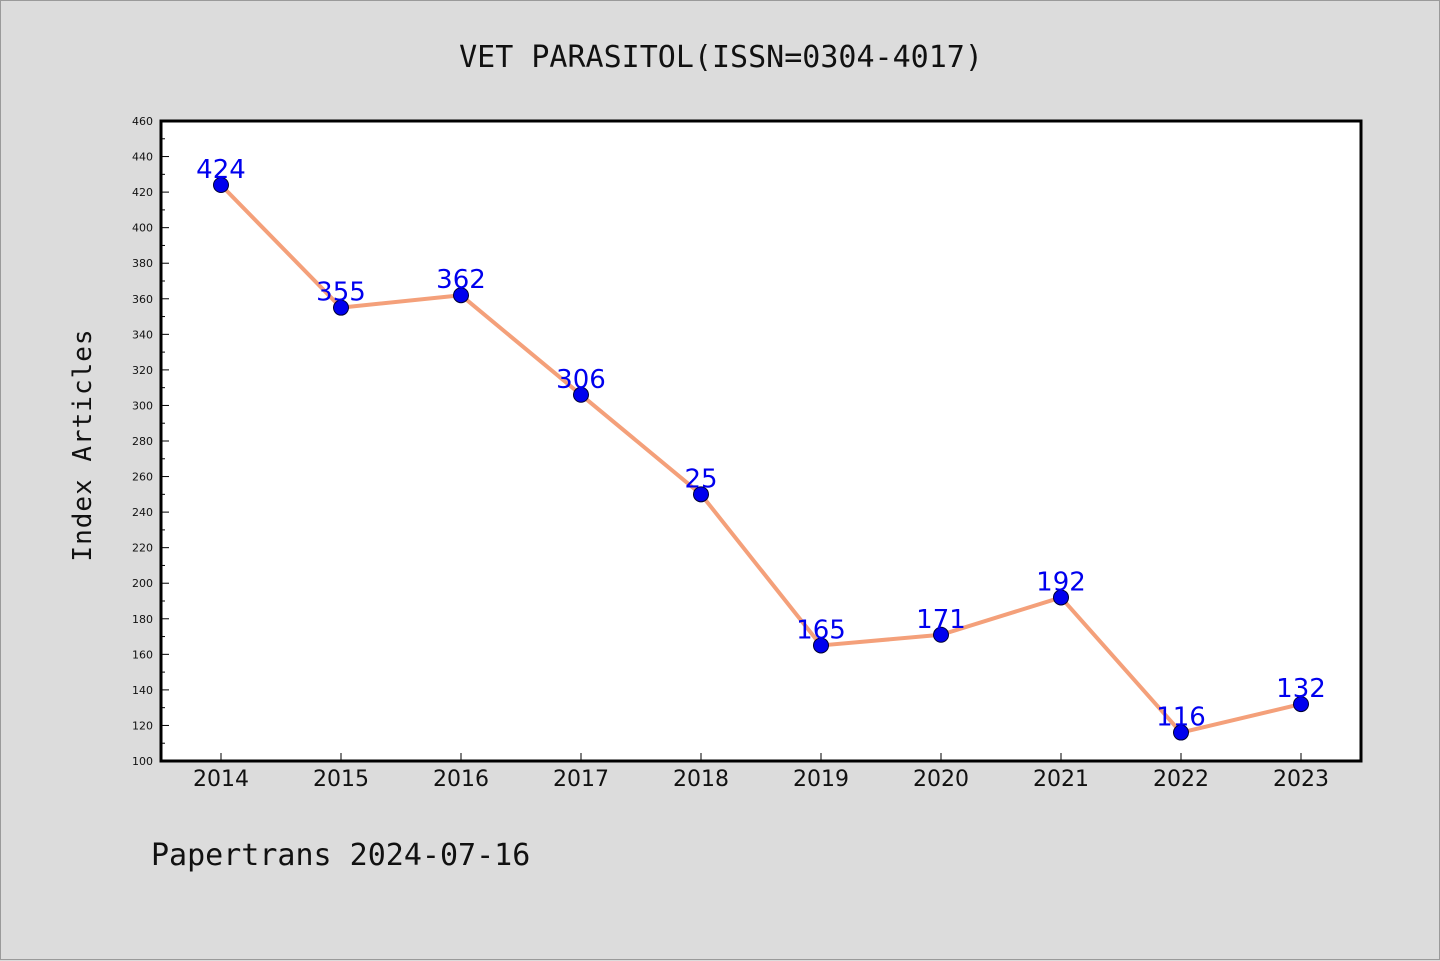  Describe the element at coordinates (142, 192) in the screenshot. I see `y-tick-label: 420` at that location.